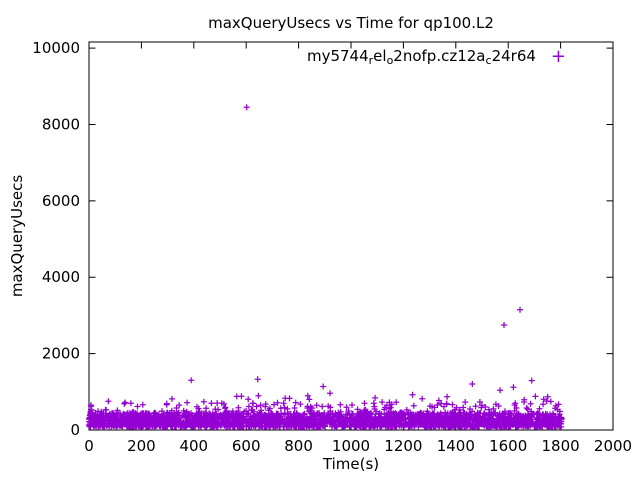 The width and height of the screenshot is (640, 480). I want to click on legend-text-segment: 24r64, so click(513, 56).